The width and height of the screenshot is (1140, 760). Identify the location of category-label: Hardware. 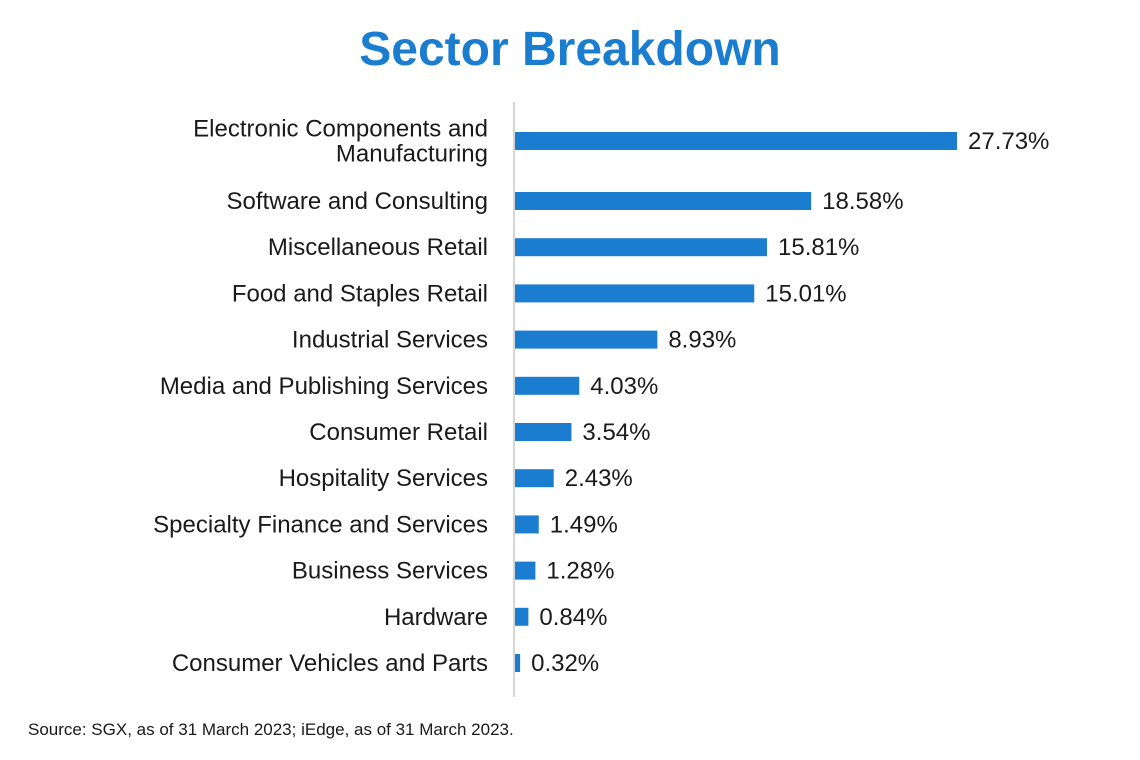
(436, 617).